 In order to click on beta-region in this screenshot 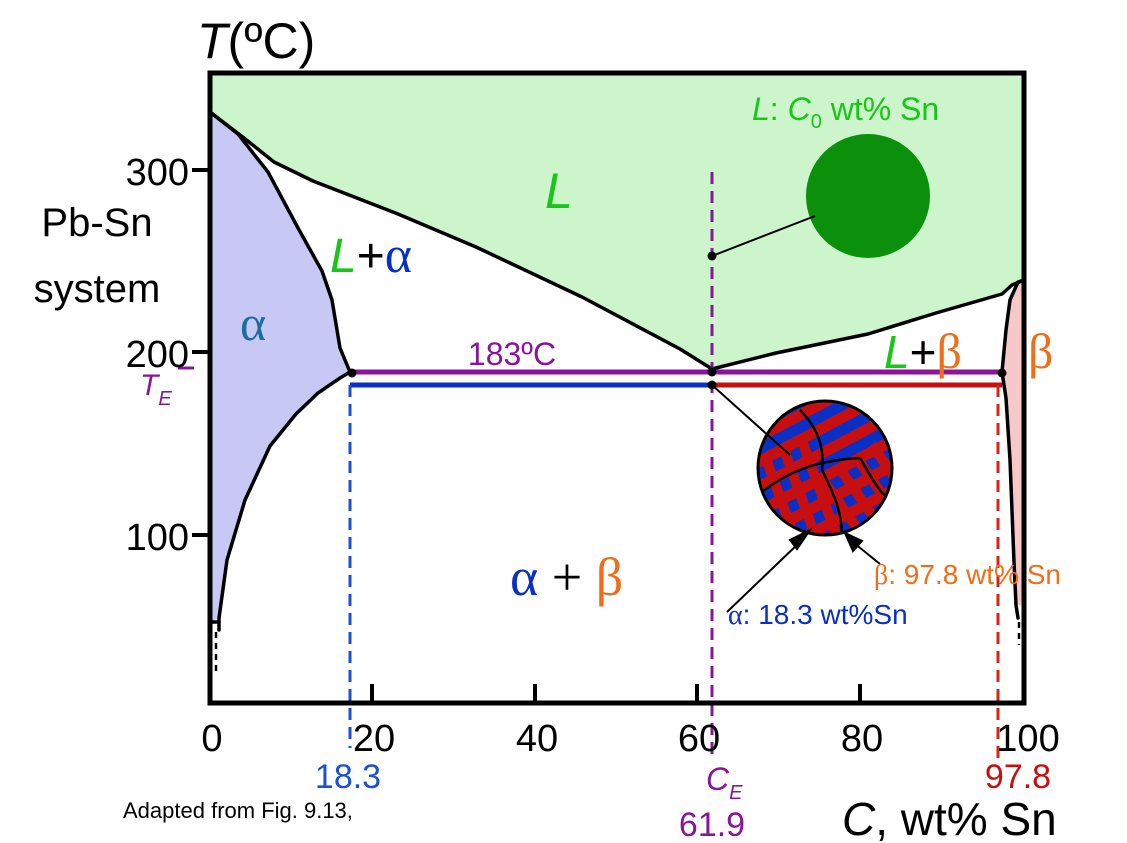, I will do `click(1013, 442)`.